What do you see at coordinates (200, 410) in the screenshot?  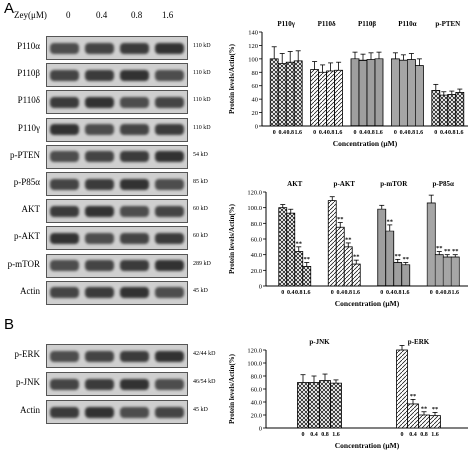 I see `blot-kd-label: 45 kD` at bounding box center [200, 410].